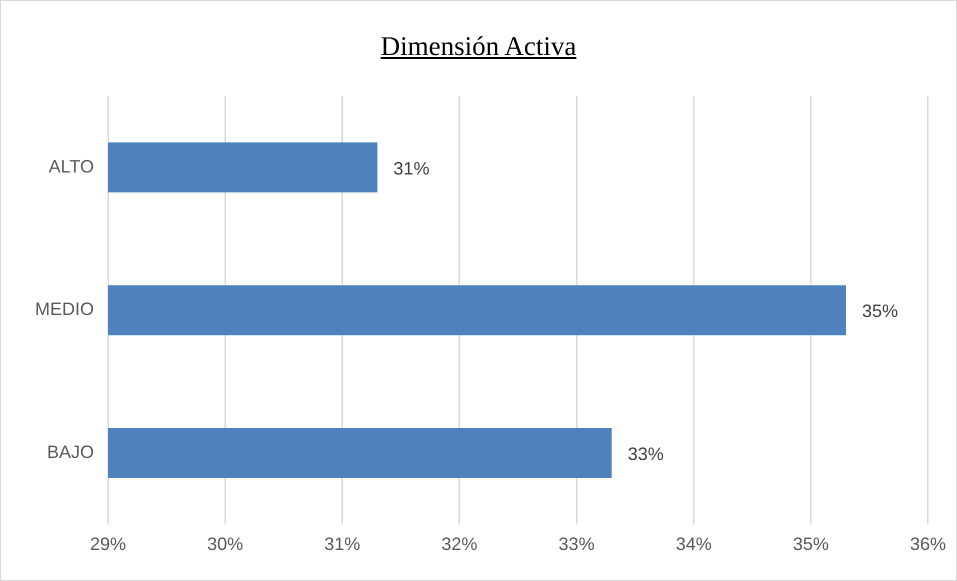 Image resolution: width=957 pixels, height=581 pixels. What do you see at coordinates (928, 544) in the screenshot?
I see `x-tick-label: 36%` at bounding box center [928, 544].